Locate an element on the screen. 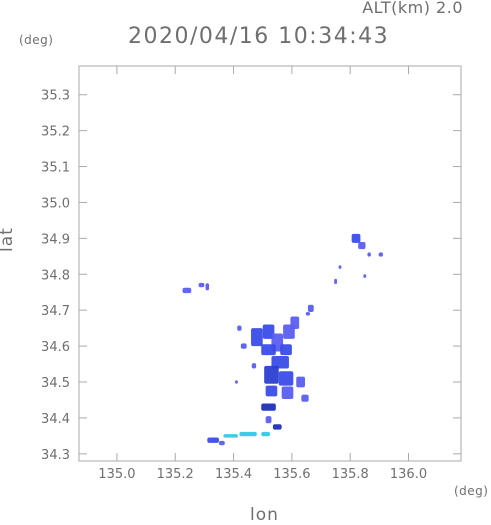 This screenshot has height=525, width=491. y-tick-label: 34.3 is located at coordinates (55, 455).